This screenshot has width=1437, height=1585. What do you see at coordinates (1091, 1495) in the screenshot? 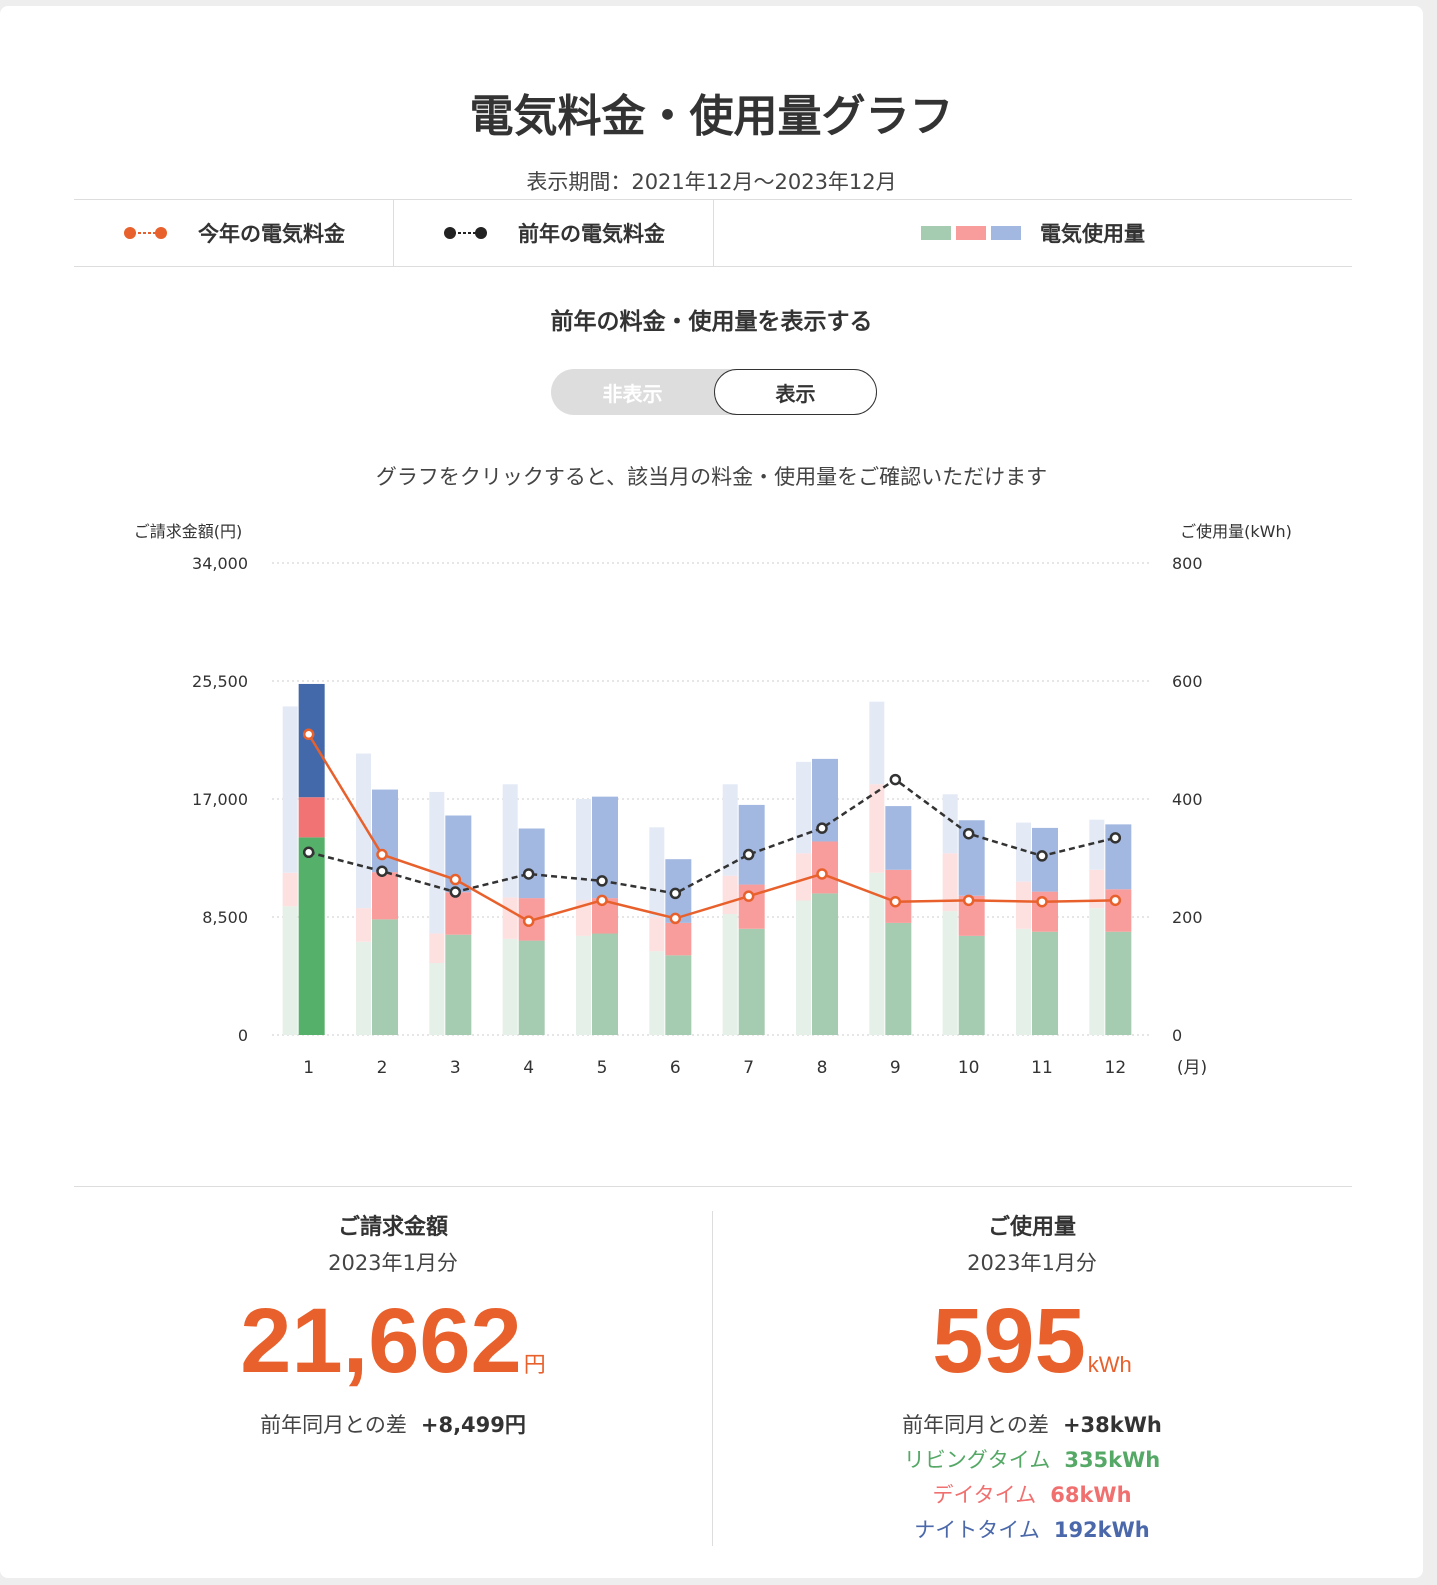
I see `day-value: 68kWh` at bounding box center [1091, 1495].